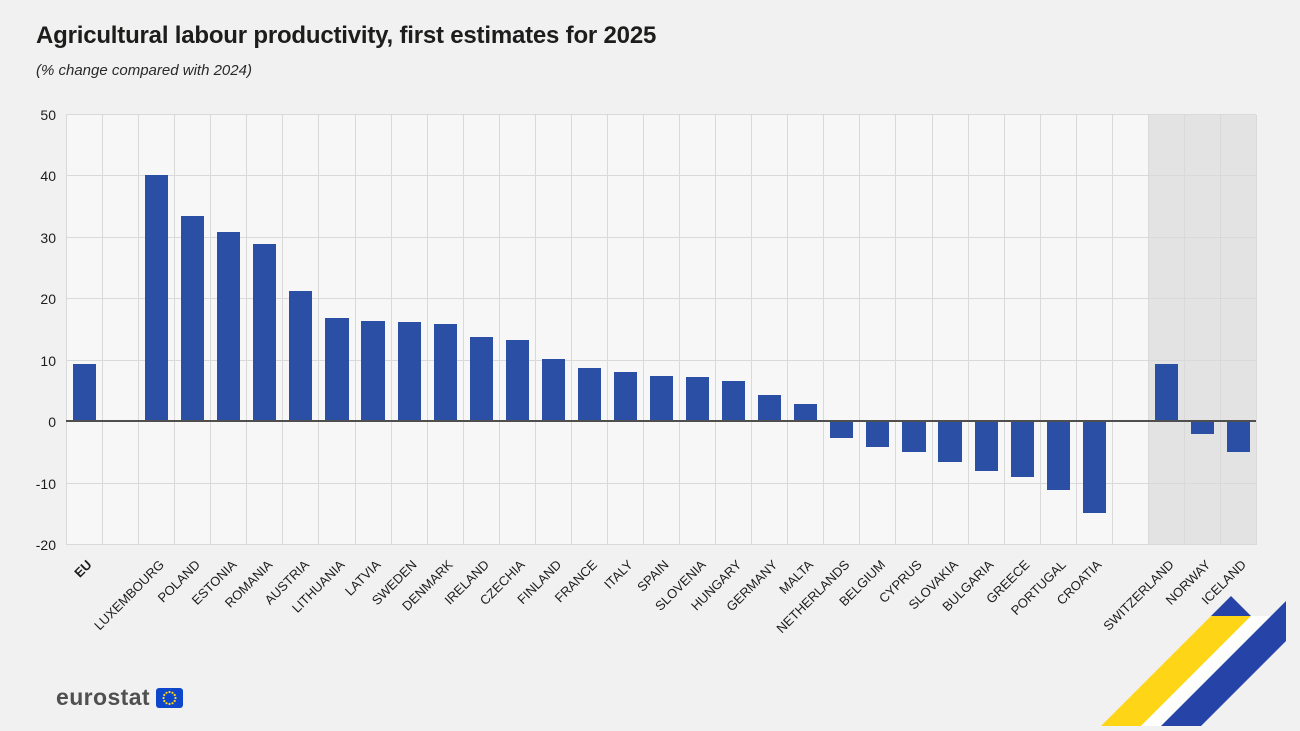 The image size is (1300, 731). I want to click on bar-malta, so click(806, 413).